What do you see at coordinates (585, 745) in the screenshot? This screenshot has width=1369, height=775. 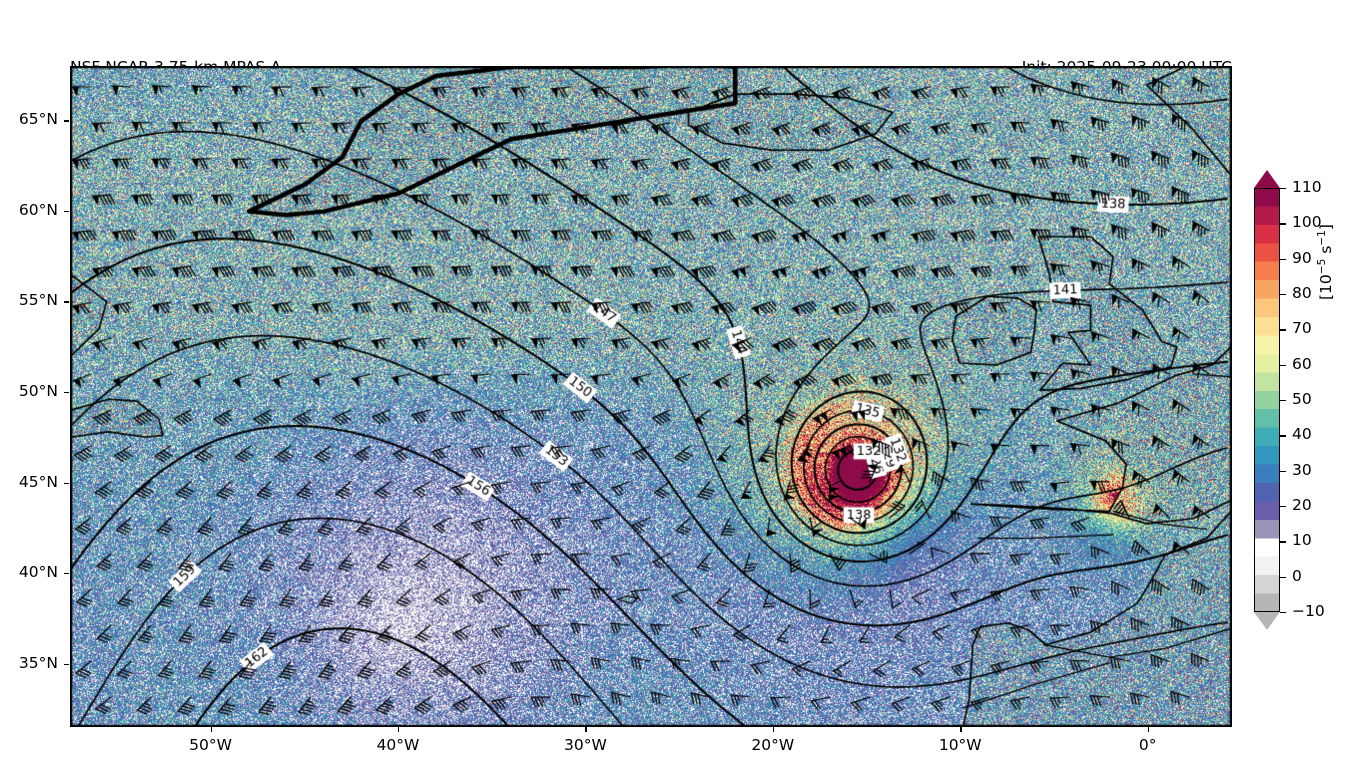 I see `x-tick-label: 30°W` at bounding box center [585, 745].